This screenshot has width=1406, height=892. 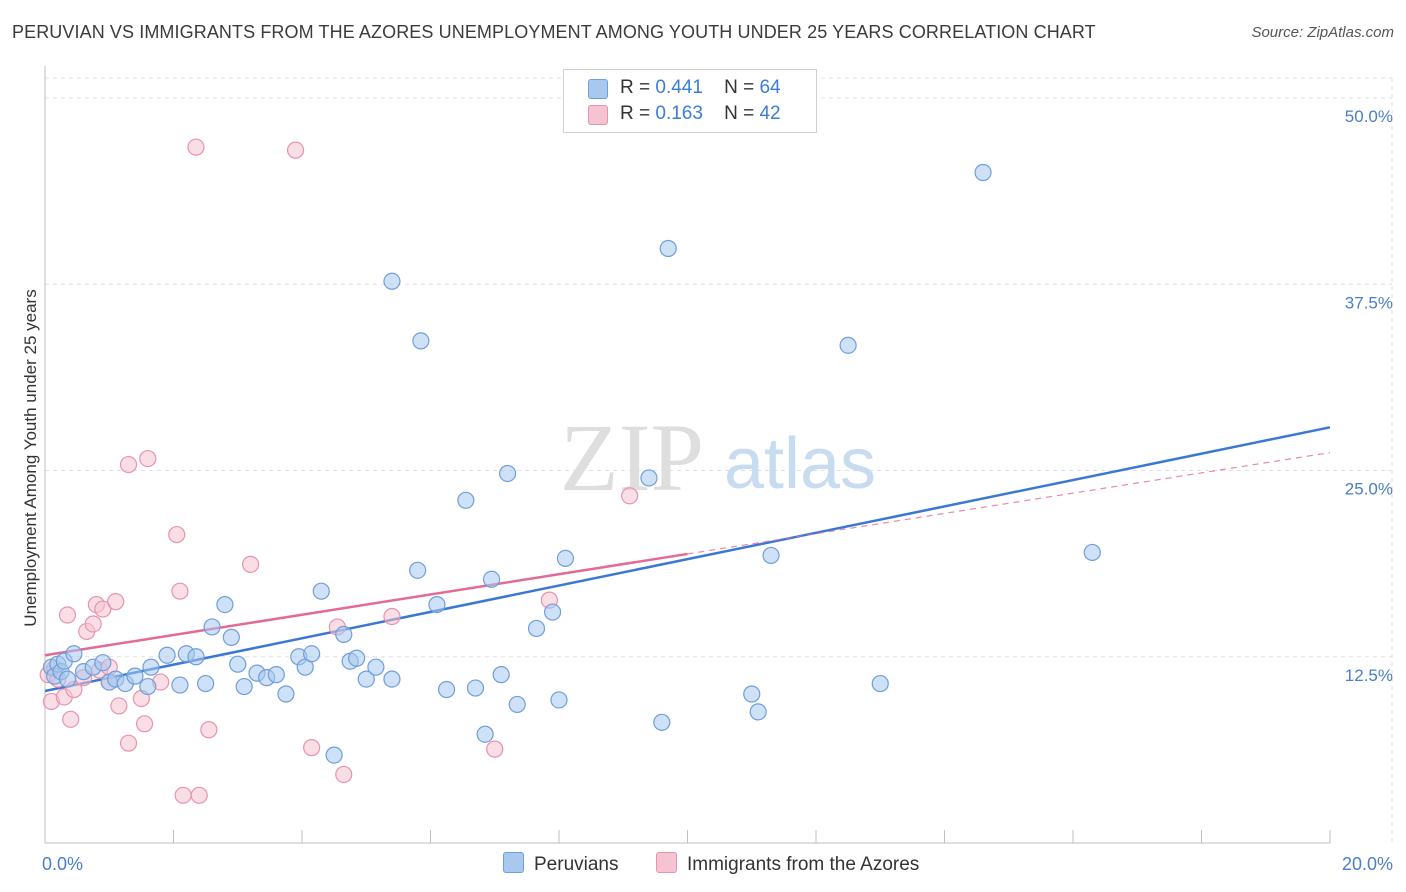 I want to click on x-tick-label: 0.0%, so click(x=62, y=864).